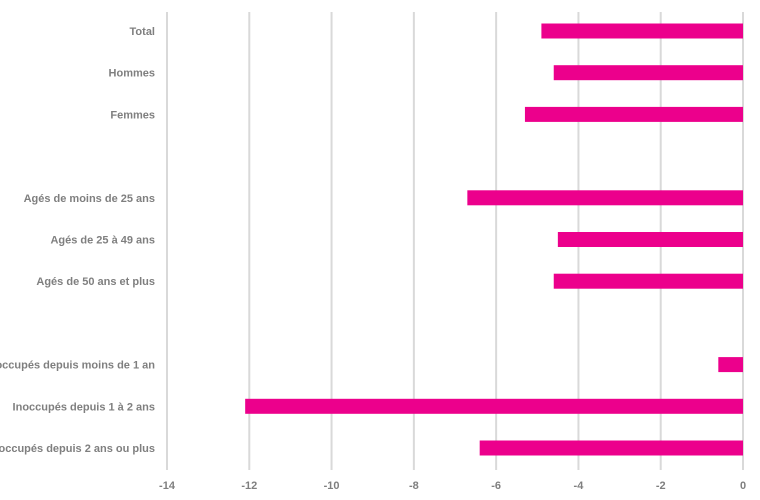 The image size is (760, 500). I want to click on category-label: Total, so click(142, 32).